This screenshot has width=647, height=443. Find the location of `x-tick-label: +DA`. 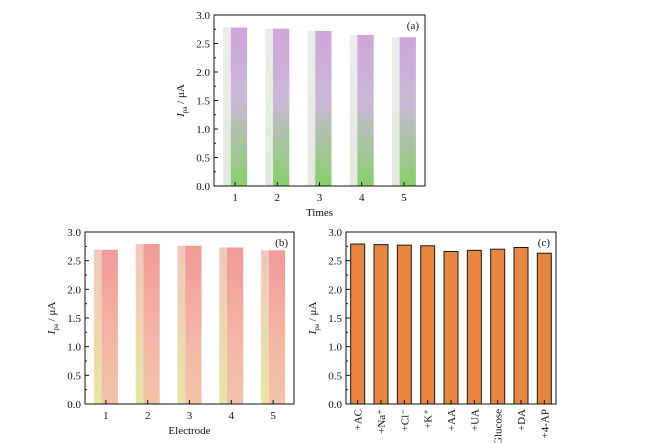

x-tick-label: +DA is located at coordinates (522, 420).